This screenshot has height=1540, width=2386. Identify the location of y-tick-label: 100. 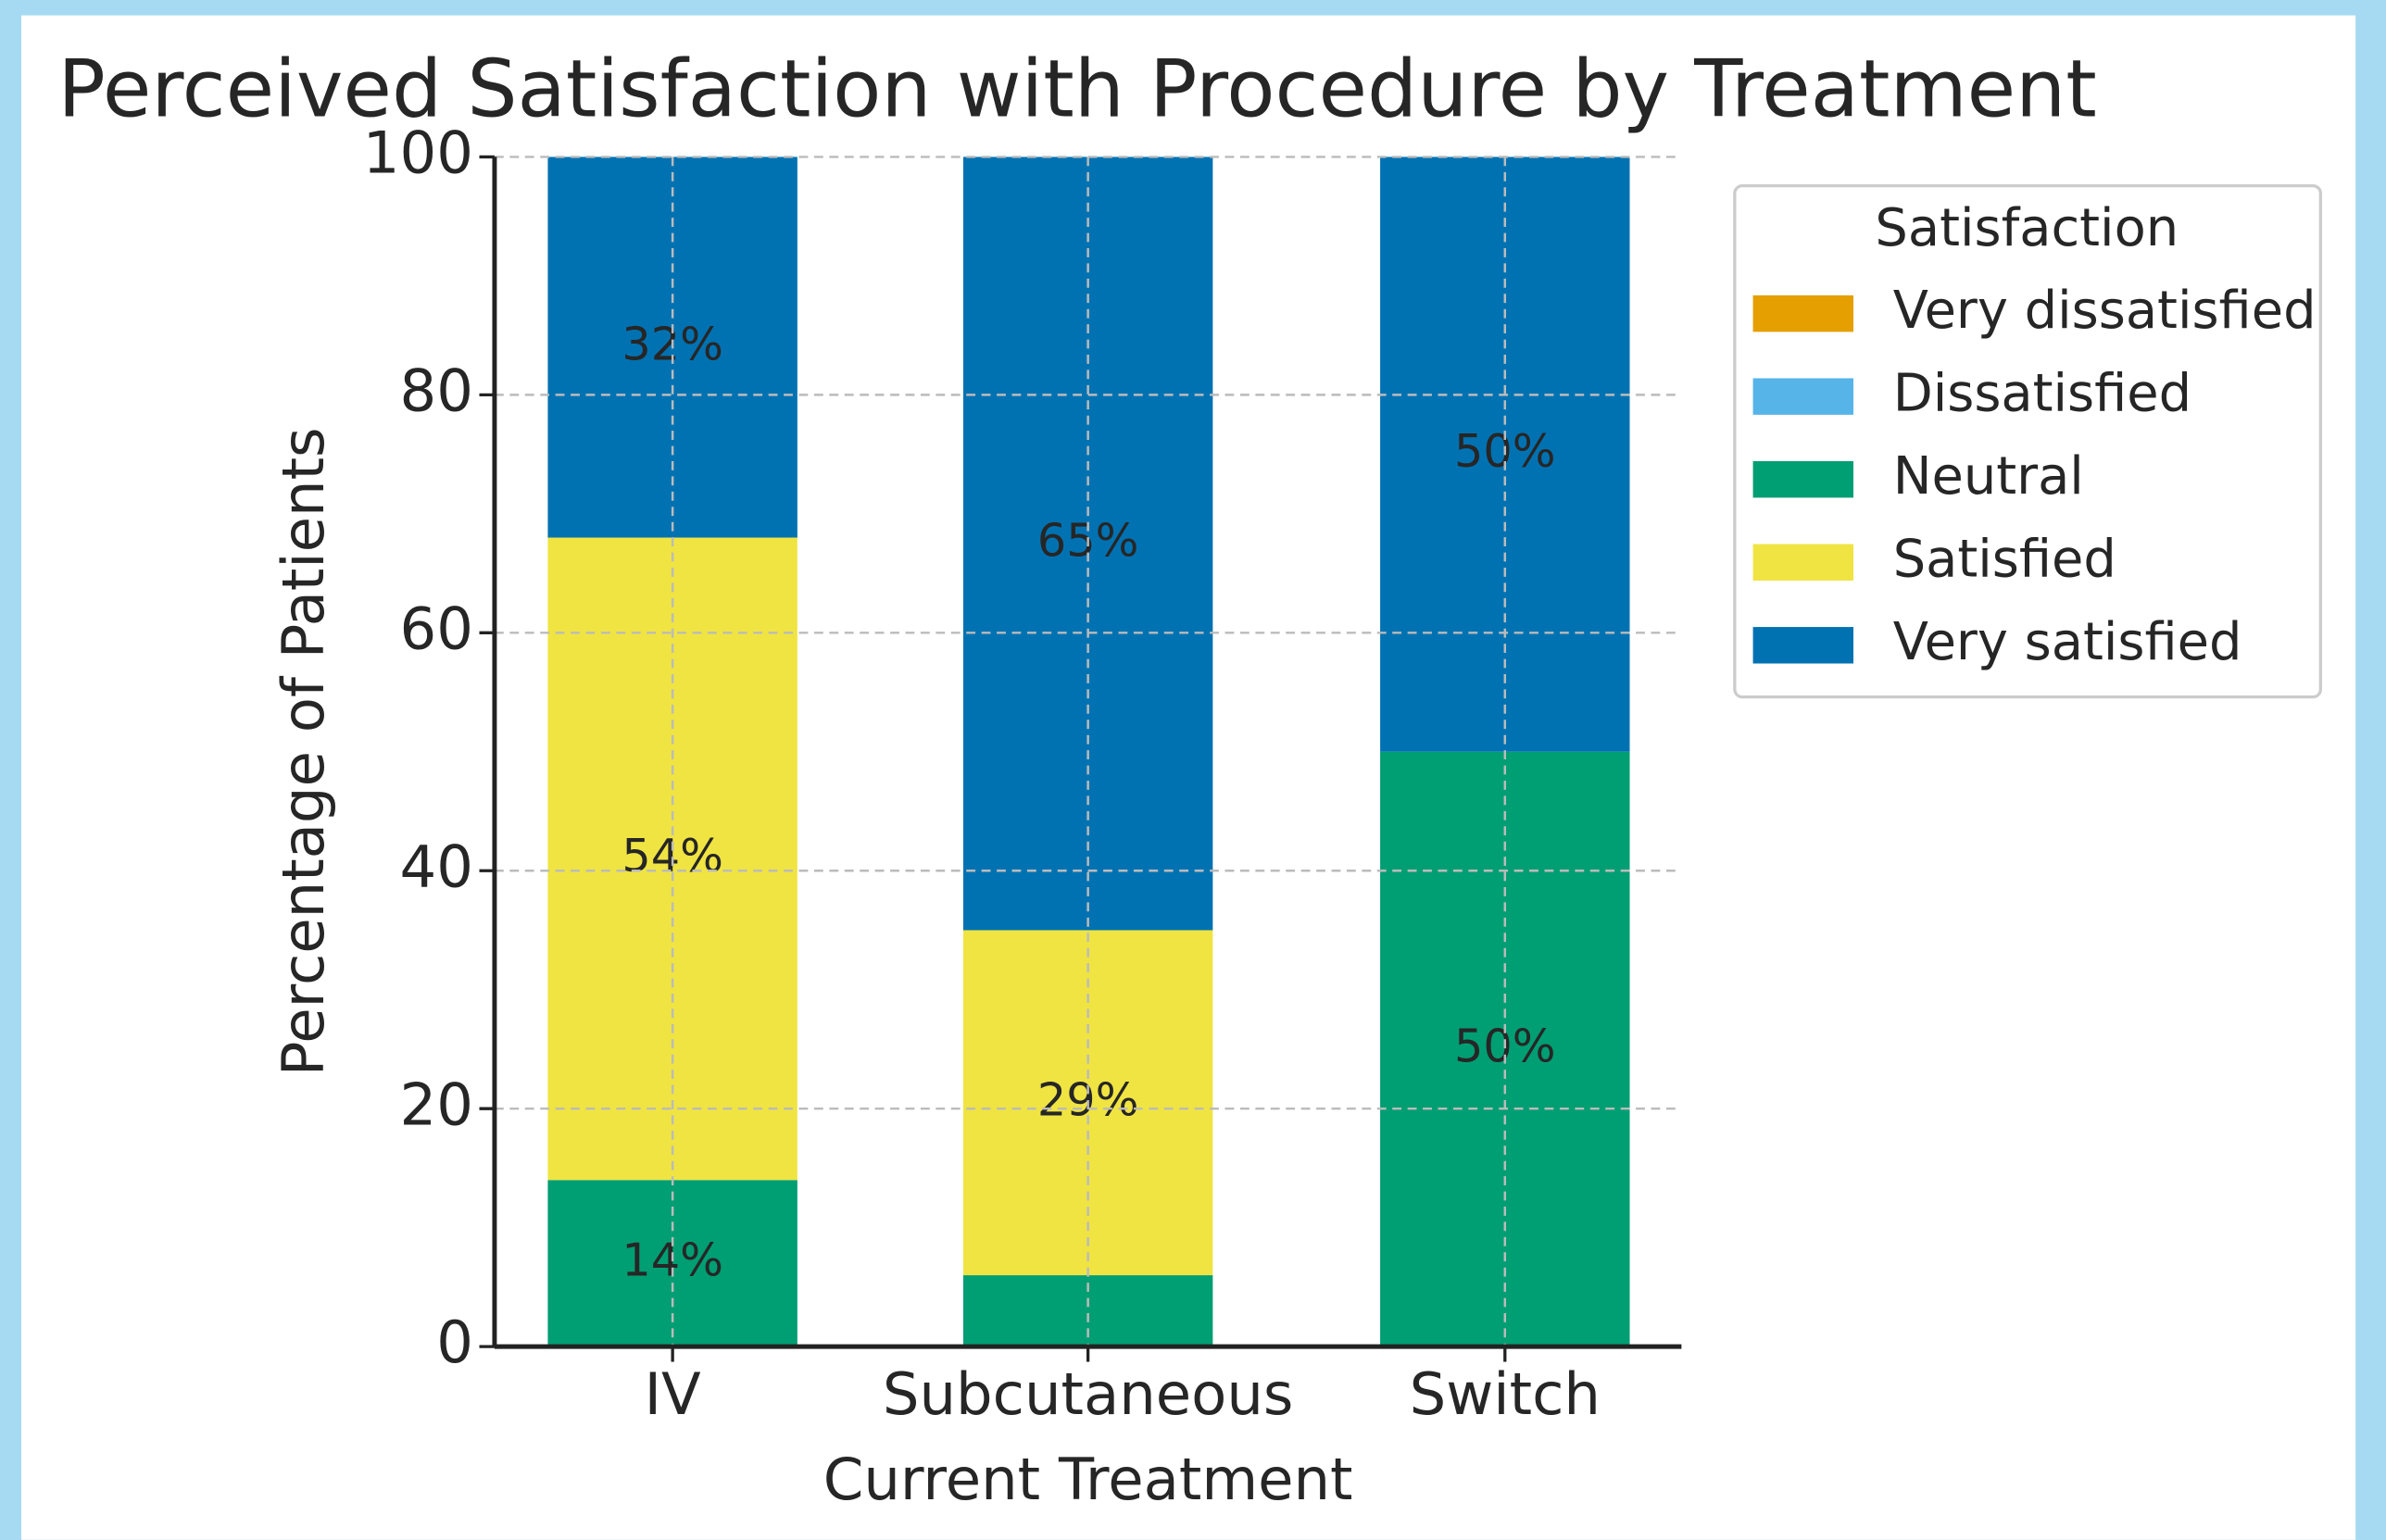
(418, 153).